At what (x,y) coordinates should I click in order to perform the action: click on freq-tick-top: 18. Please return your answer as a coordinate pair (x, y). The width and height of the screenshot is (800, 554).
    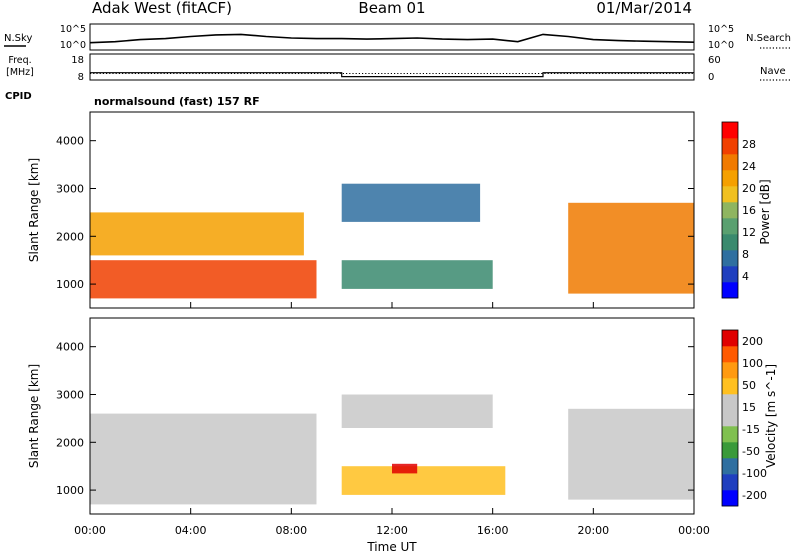
    Looking at the image, I should click on (77, 60).